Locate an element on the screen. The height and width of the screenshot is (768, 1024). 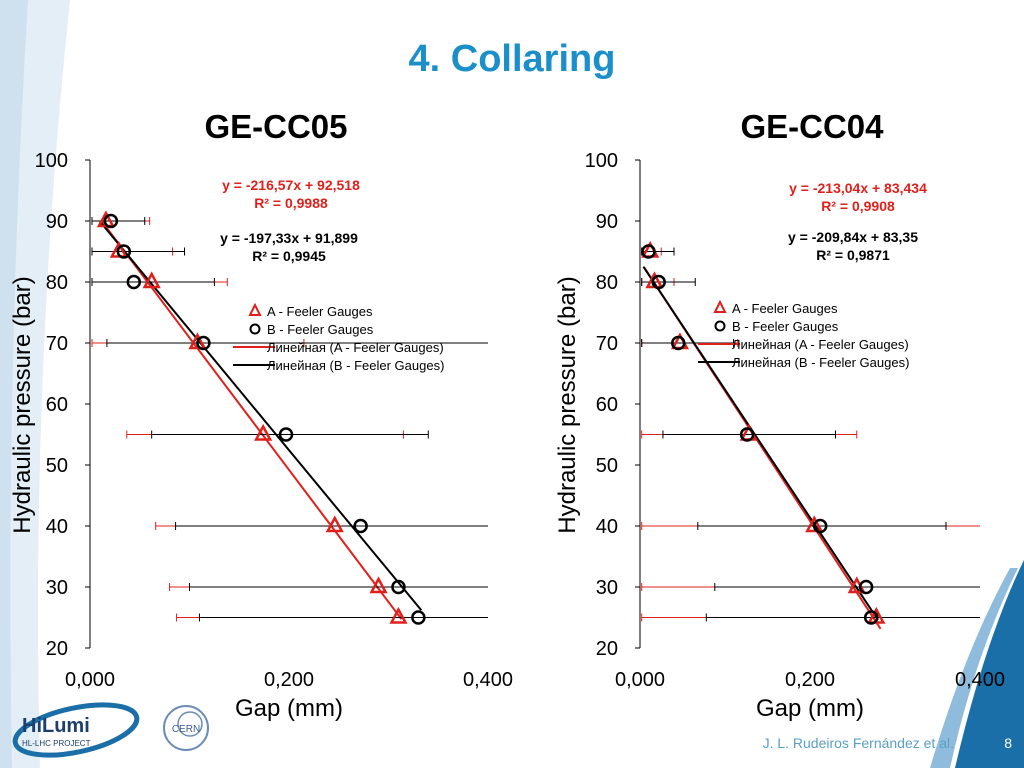
cern-logo-text: CERN is located at coordinates (186, 729).